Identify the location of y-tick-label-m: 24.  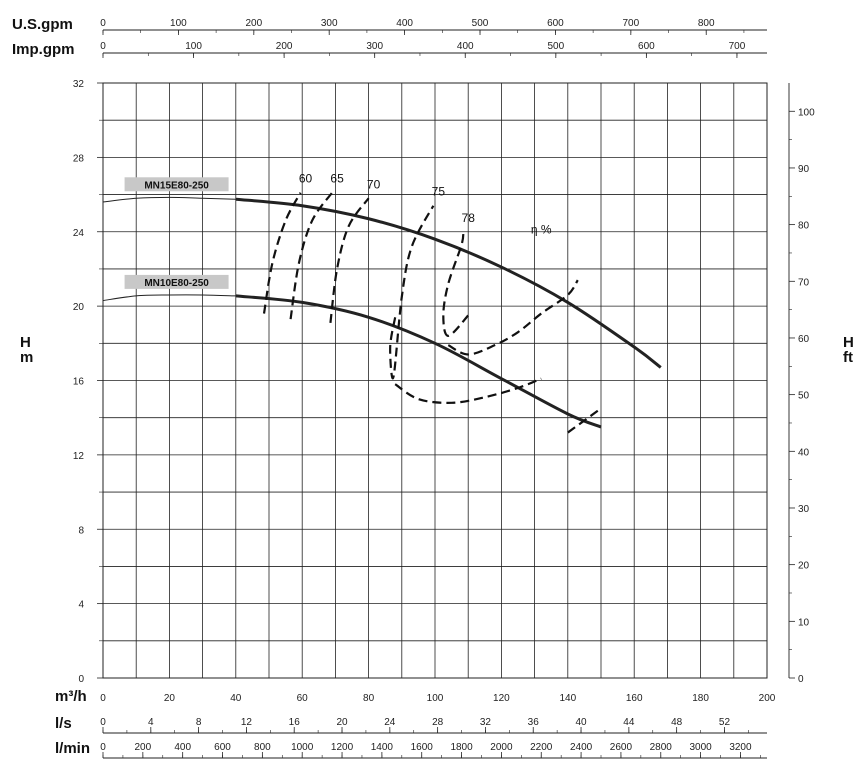
(79, 233).